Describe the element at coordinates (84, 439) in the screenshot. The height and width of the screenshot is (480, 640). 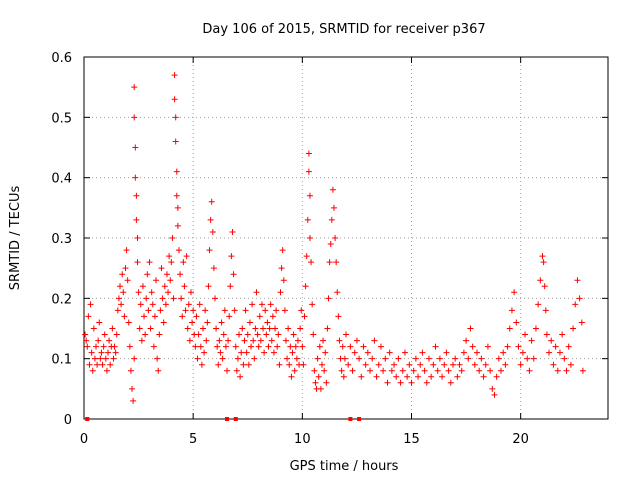
I see `x-tick-label: 0` at that location.